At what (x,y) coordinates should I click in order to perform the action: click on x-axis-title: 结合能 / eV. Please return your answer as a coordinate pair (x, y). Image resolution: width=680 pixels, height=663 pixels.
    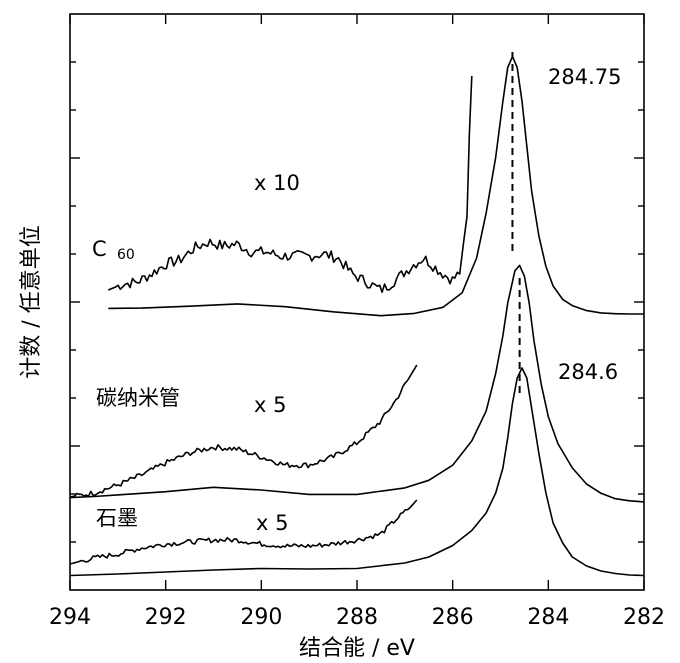
    Looking at the image, I should click on (357, 648).